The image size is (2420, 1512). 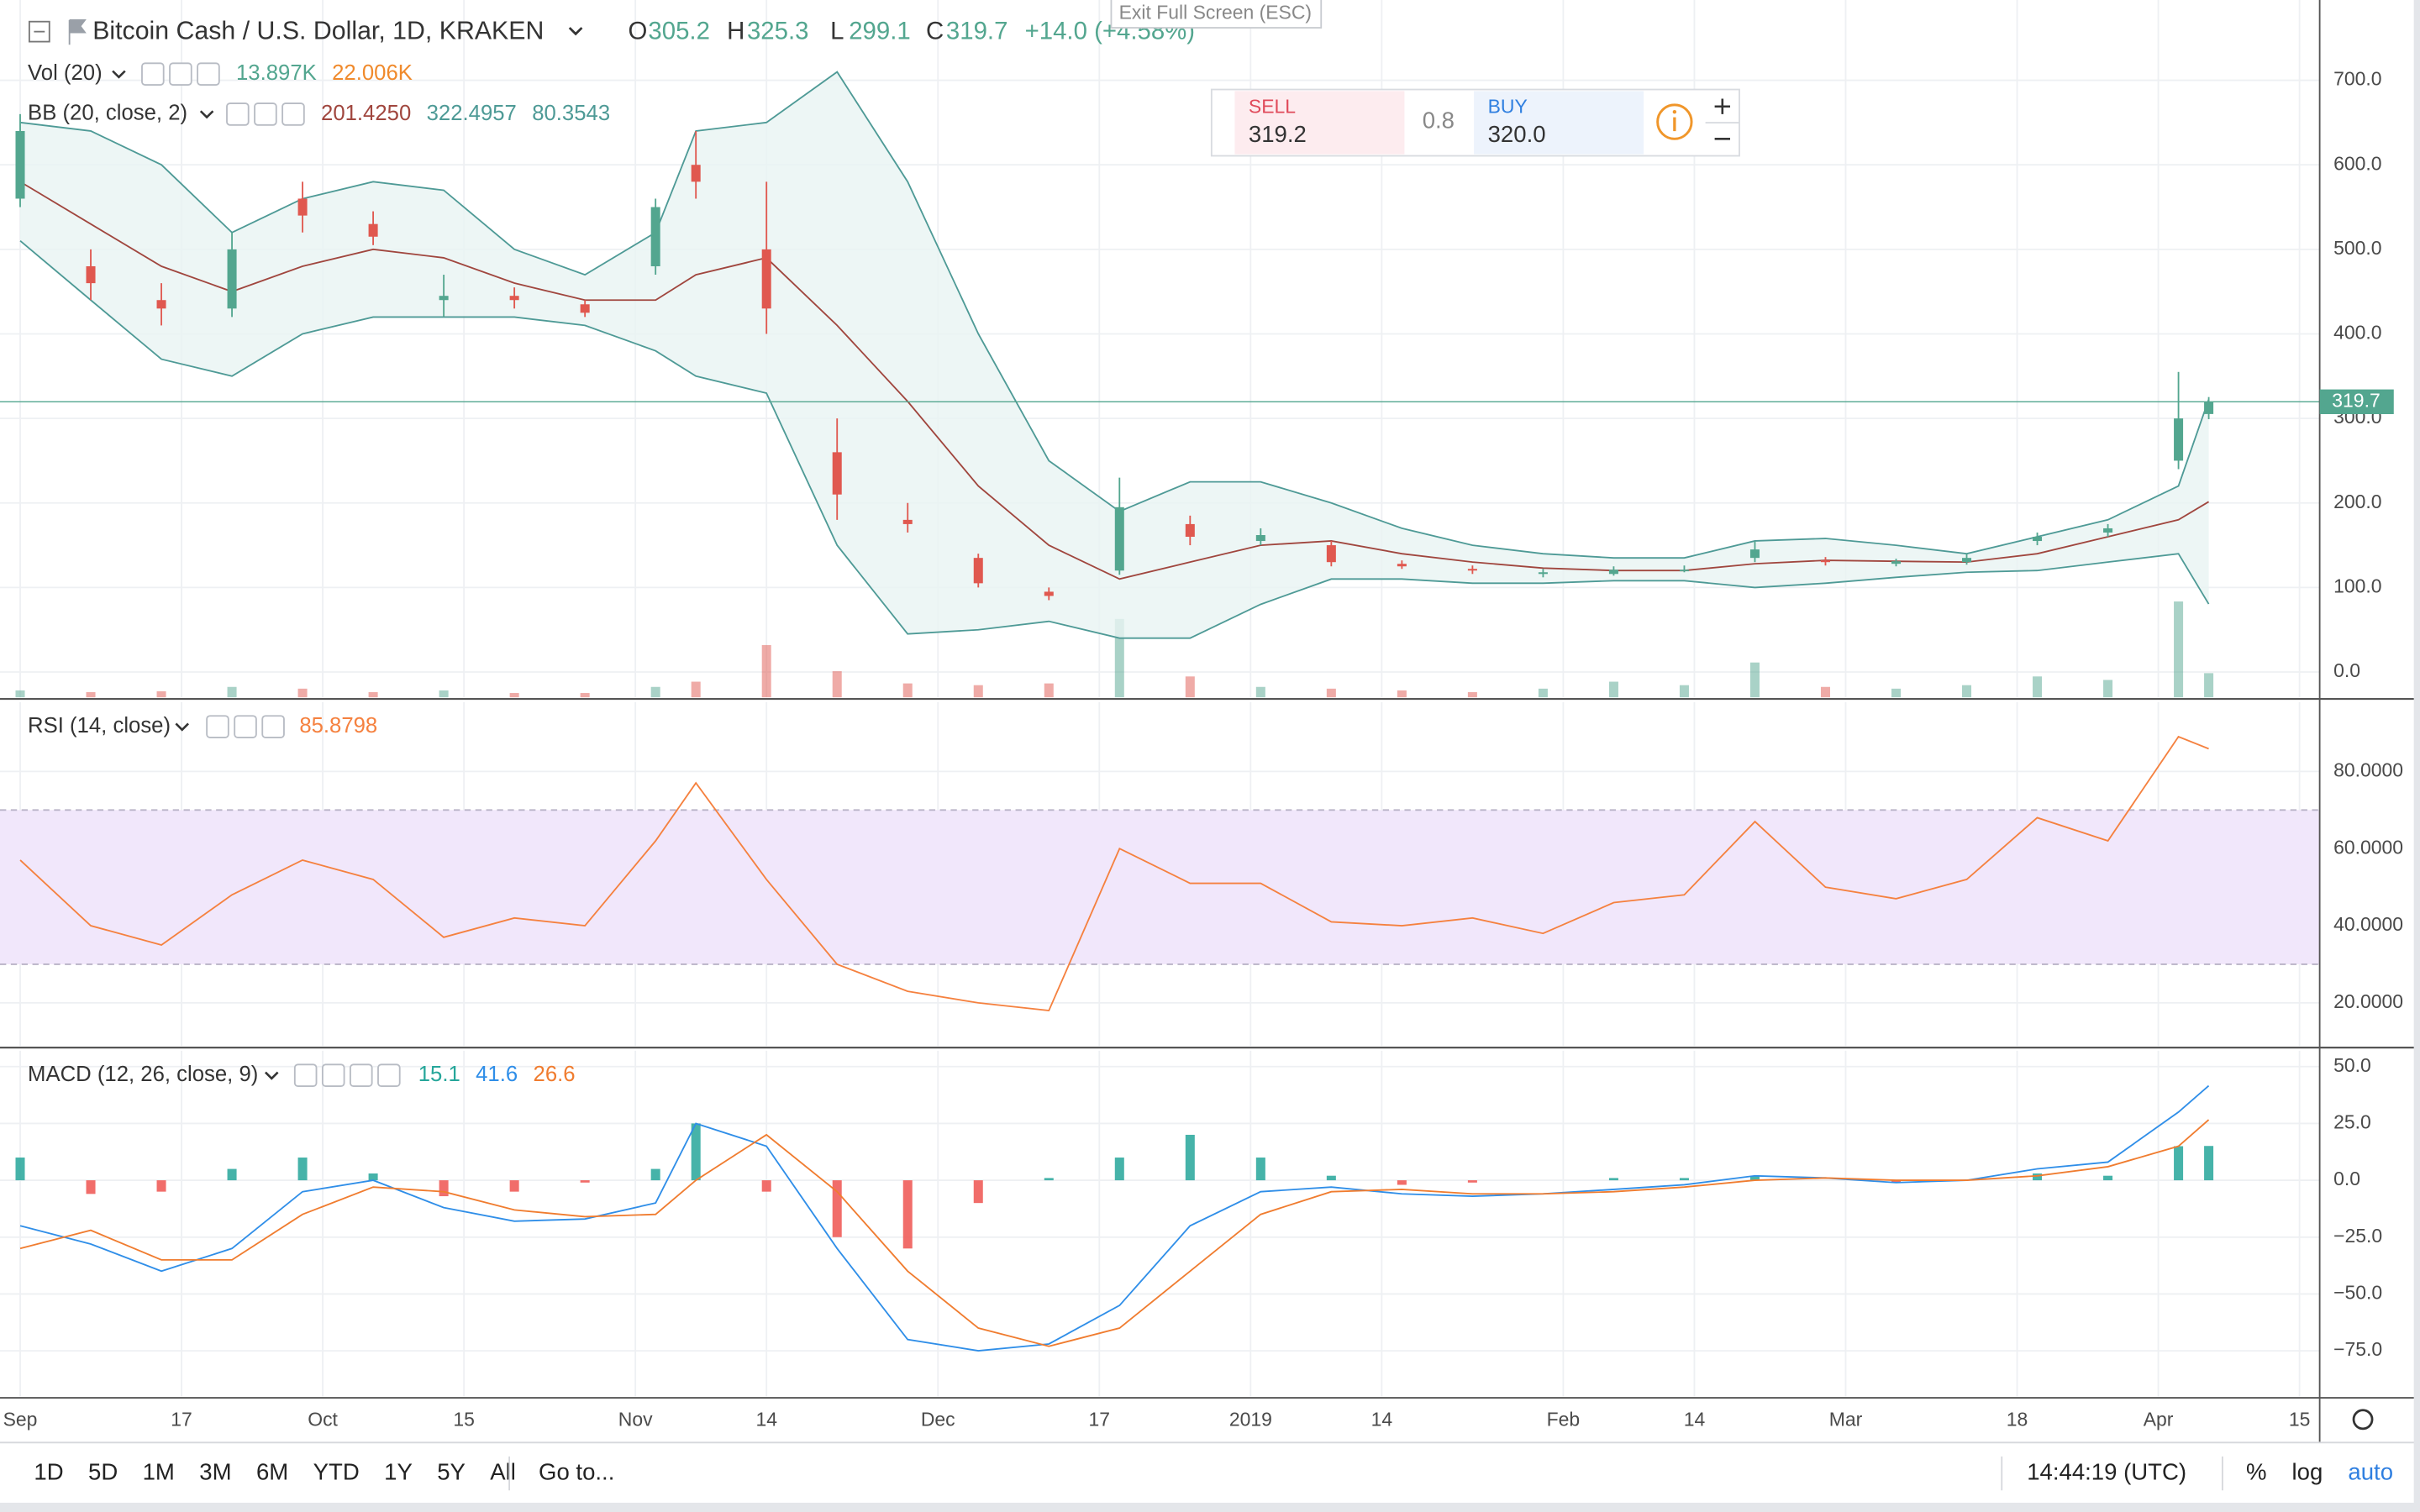 What do you see at coordinates (2256, 1471) in the screenshot?
I see `percent-toggle: %` at bounding box center [2256, 1471].